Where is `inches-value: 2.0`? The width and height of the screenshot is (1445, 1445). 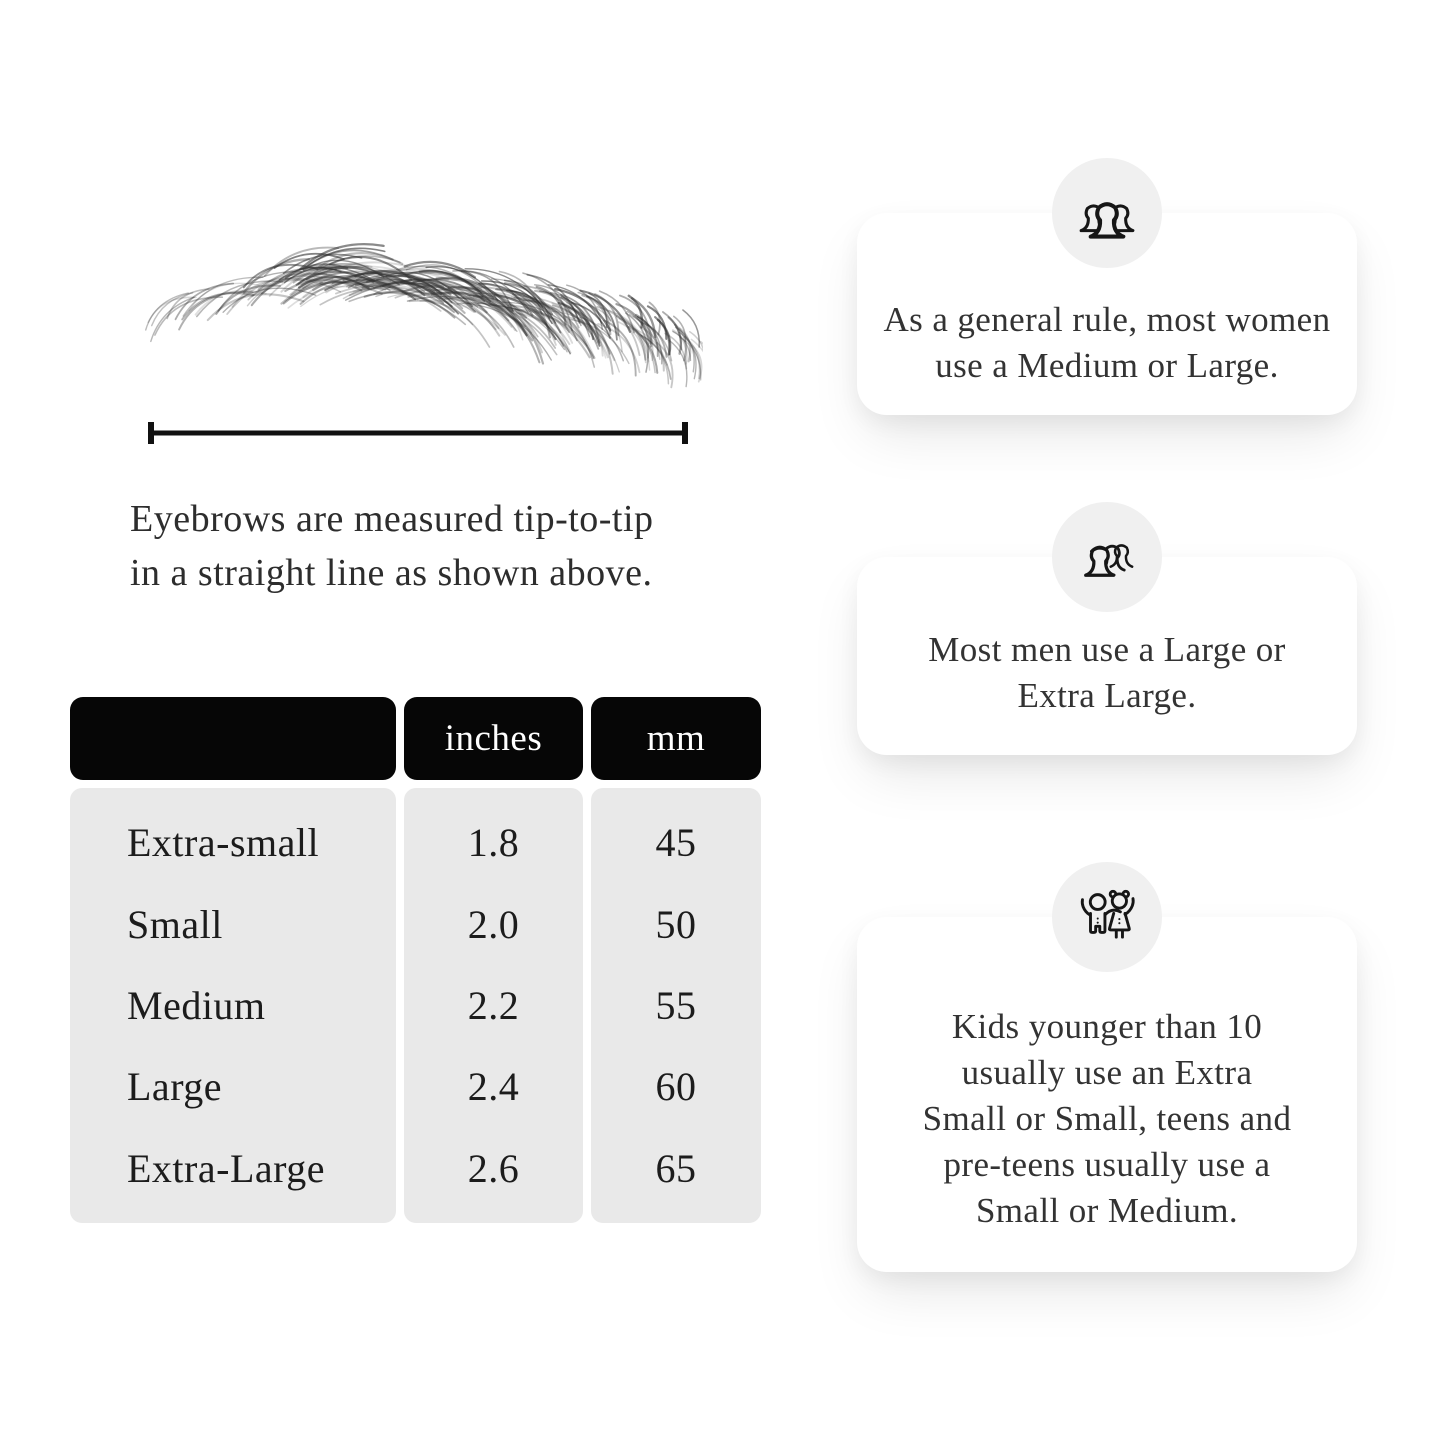 inches-value: 2.0 is located at coordinates (493, 924).